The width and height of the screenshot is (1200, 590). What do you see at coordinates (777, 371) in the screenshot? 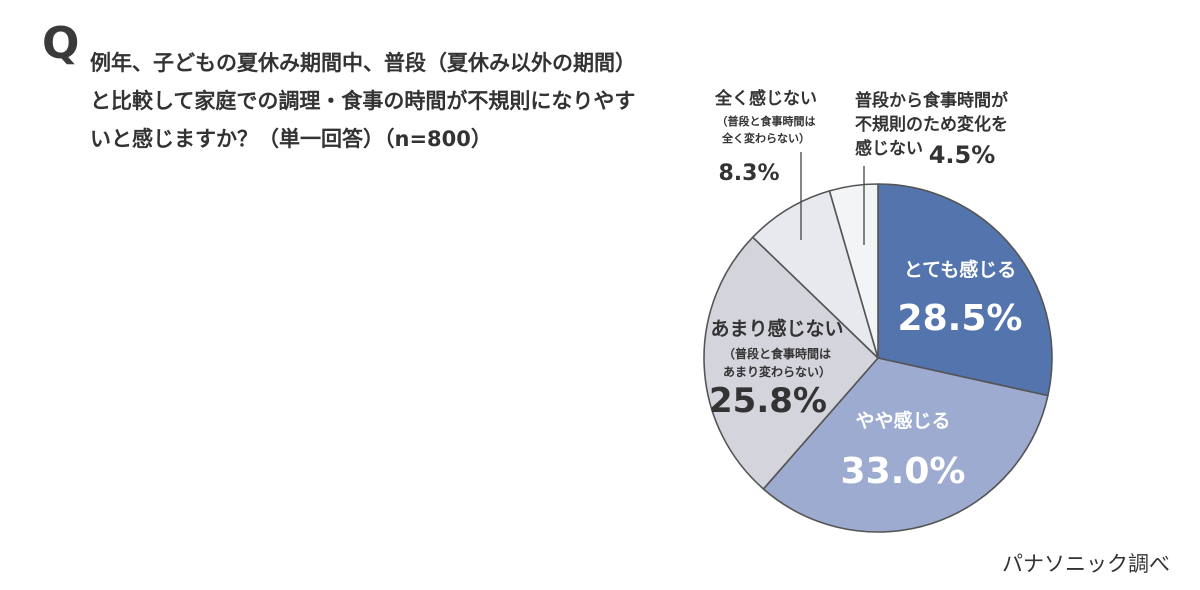
I see `slice-sublabel-3b: あまり変わらない）` at bounding box center [777, 371].